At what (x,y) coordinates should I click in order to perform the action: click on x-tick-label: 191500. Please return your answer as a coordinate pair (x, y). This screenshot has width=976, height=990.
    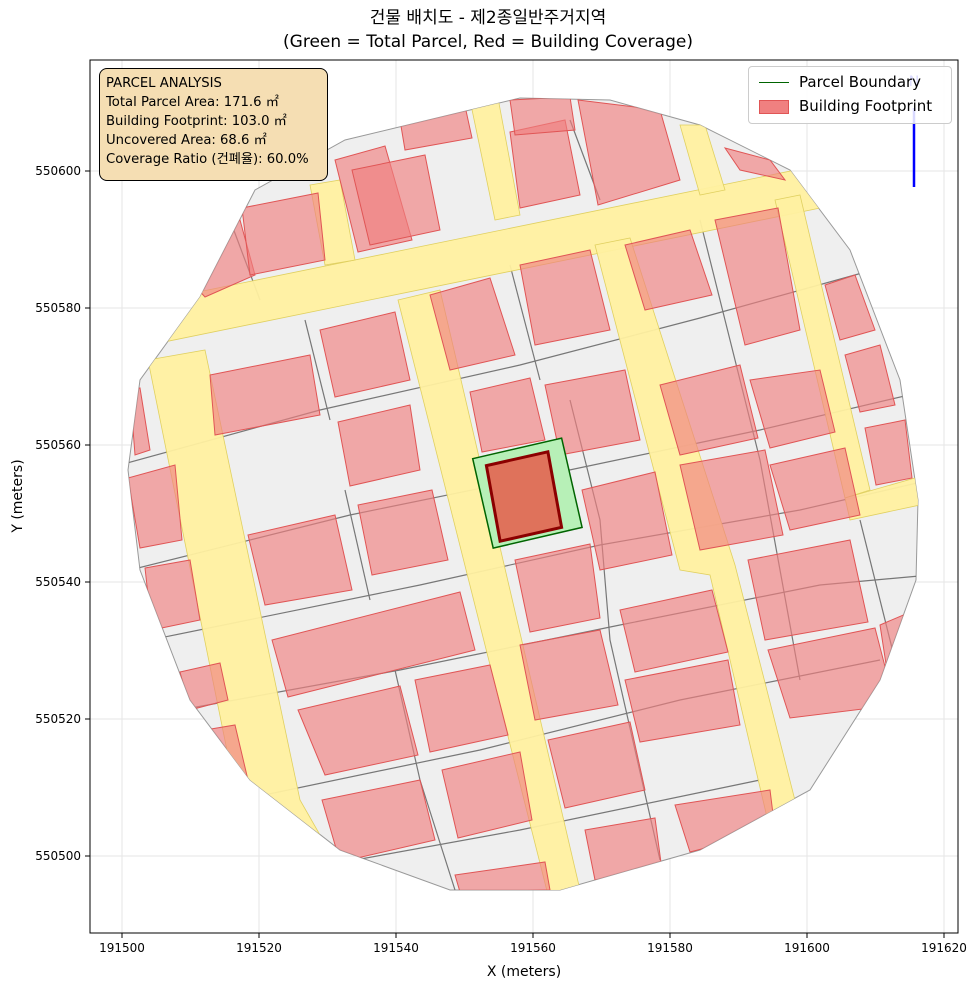
    Looking at the image, I should click on (122, 948).